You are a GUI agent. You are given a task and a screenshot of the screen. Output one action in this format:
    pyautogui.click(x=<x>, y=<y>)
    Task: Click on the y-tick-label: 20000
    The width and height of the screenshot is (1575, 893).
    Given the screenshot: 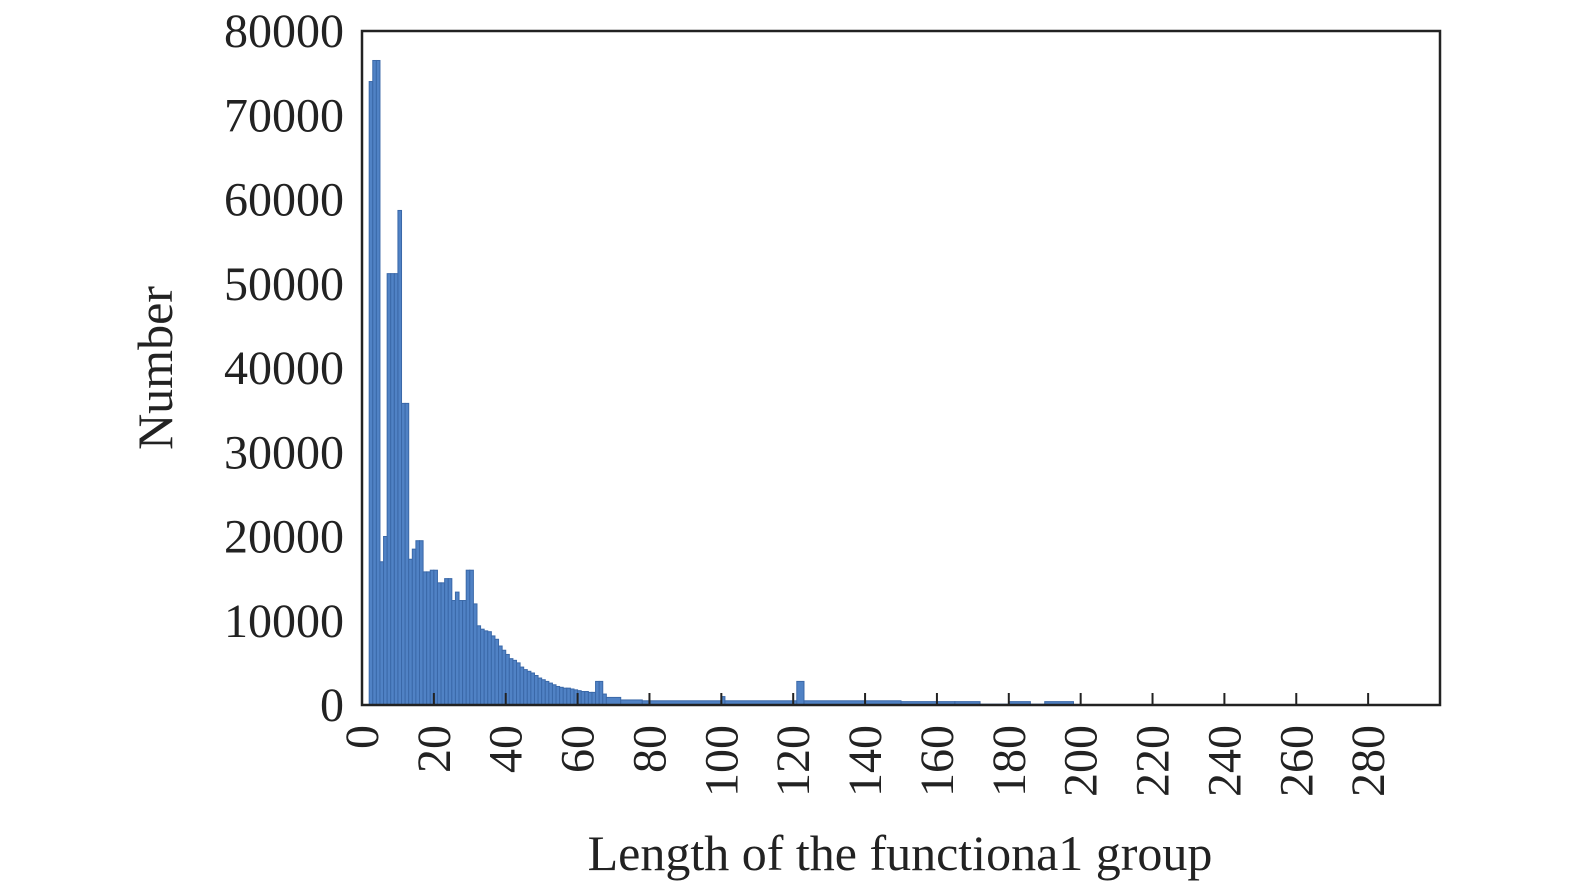 What is the action you would take?
    pyautogui.click(x=284, y=537)
    